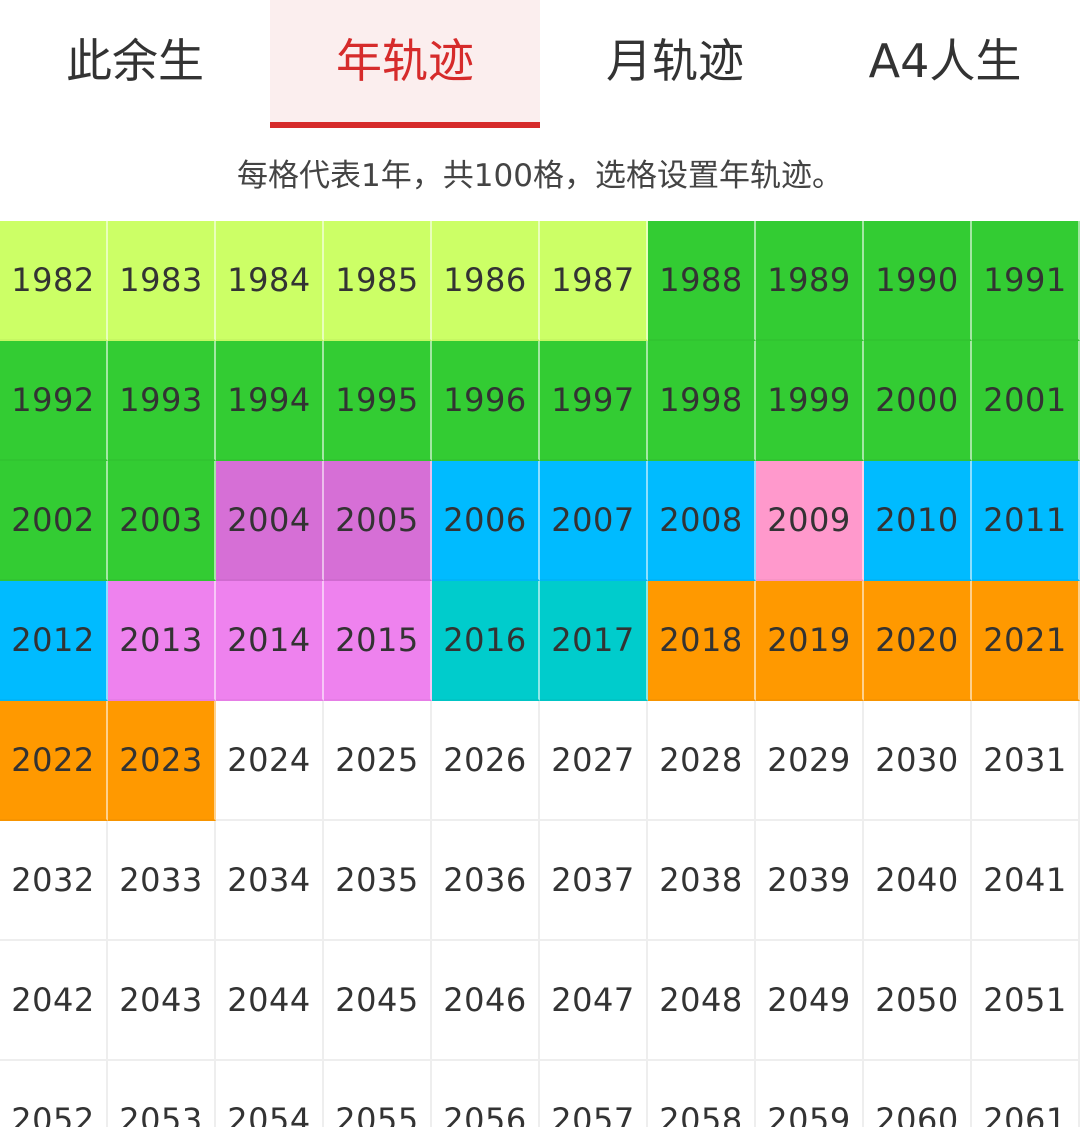 The height and width of the screenshot is (1127, 1080). What do you see at coordinates (378, 401) in the screenshot?
I see `year-cell: 1995` at bounding box center [378, 401].